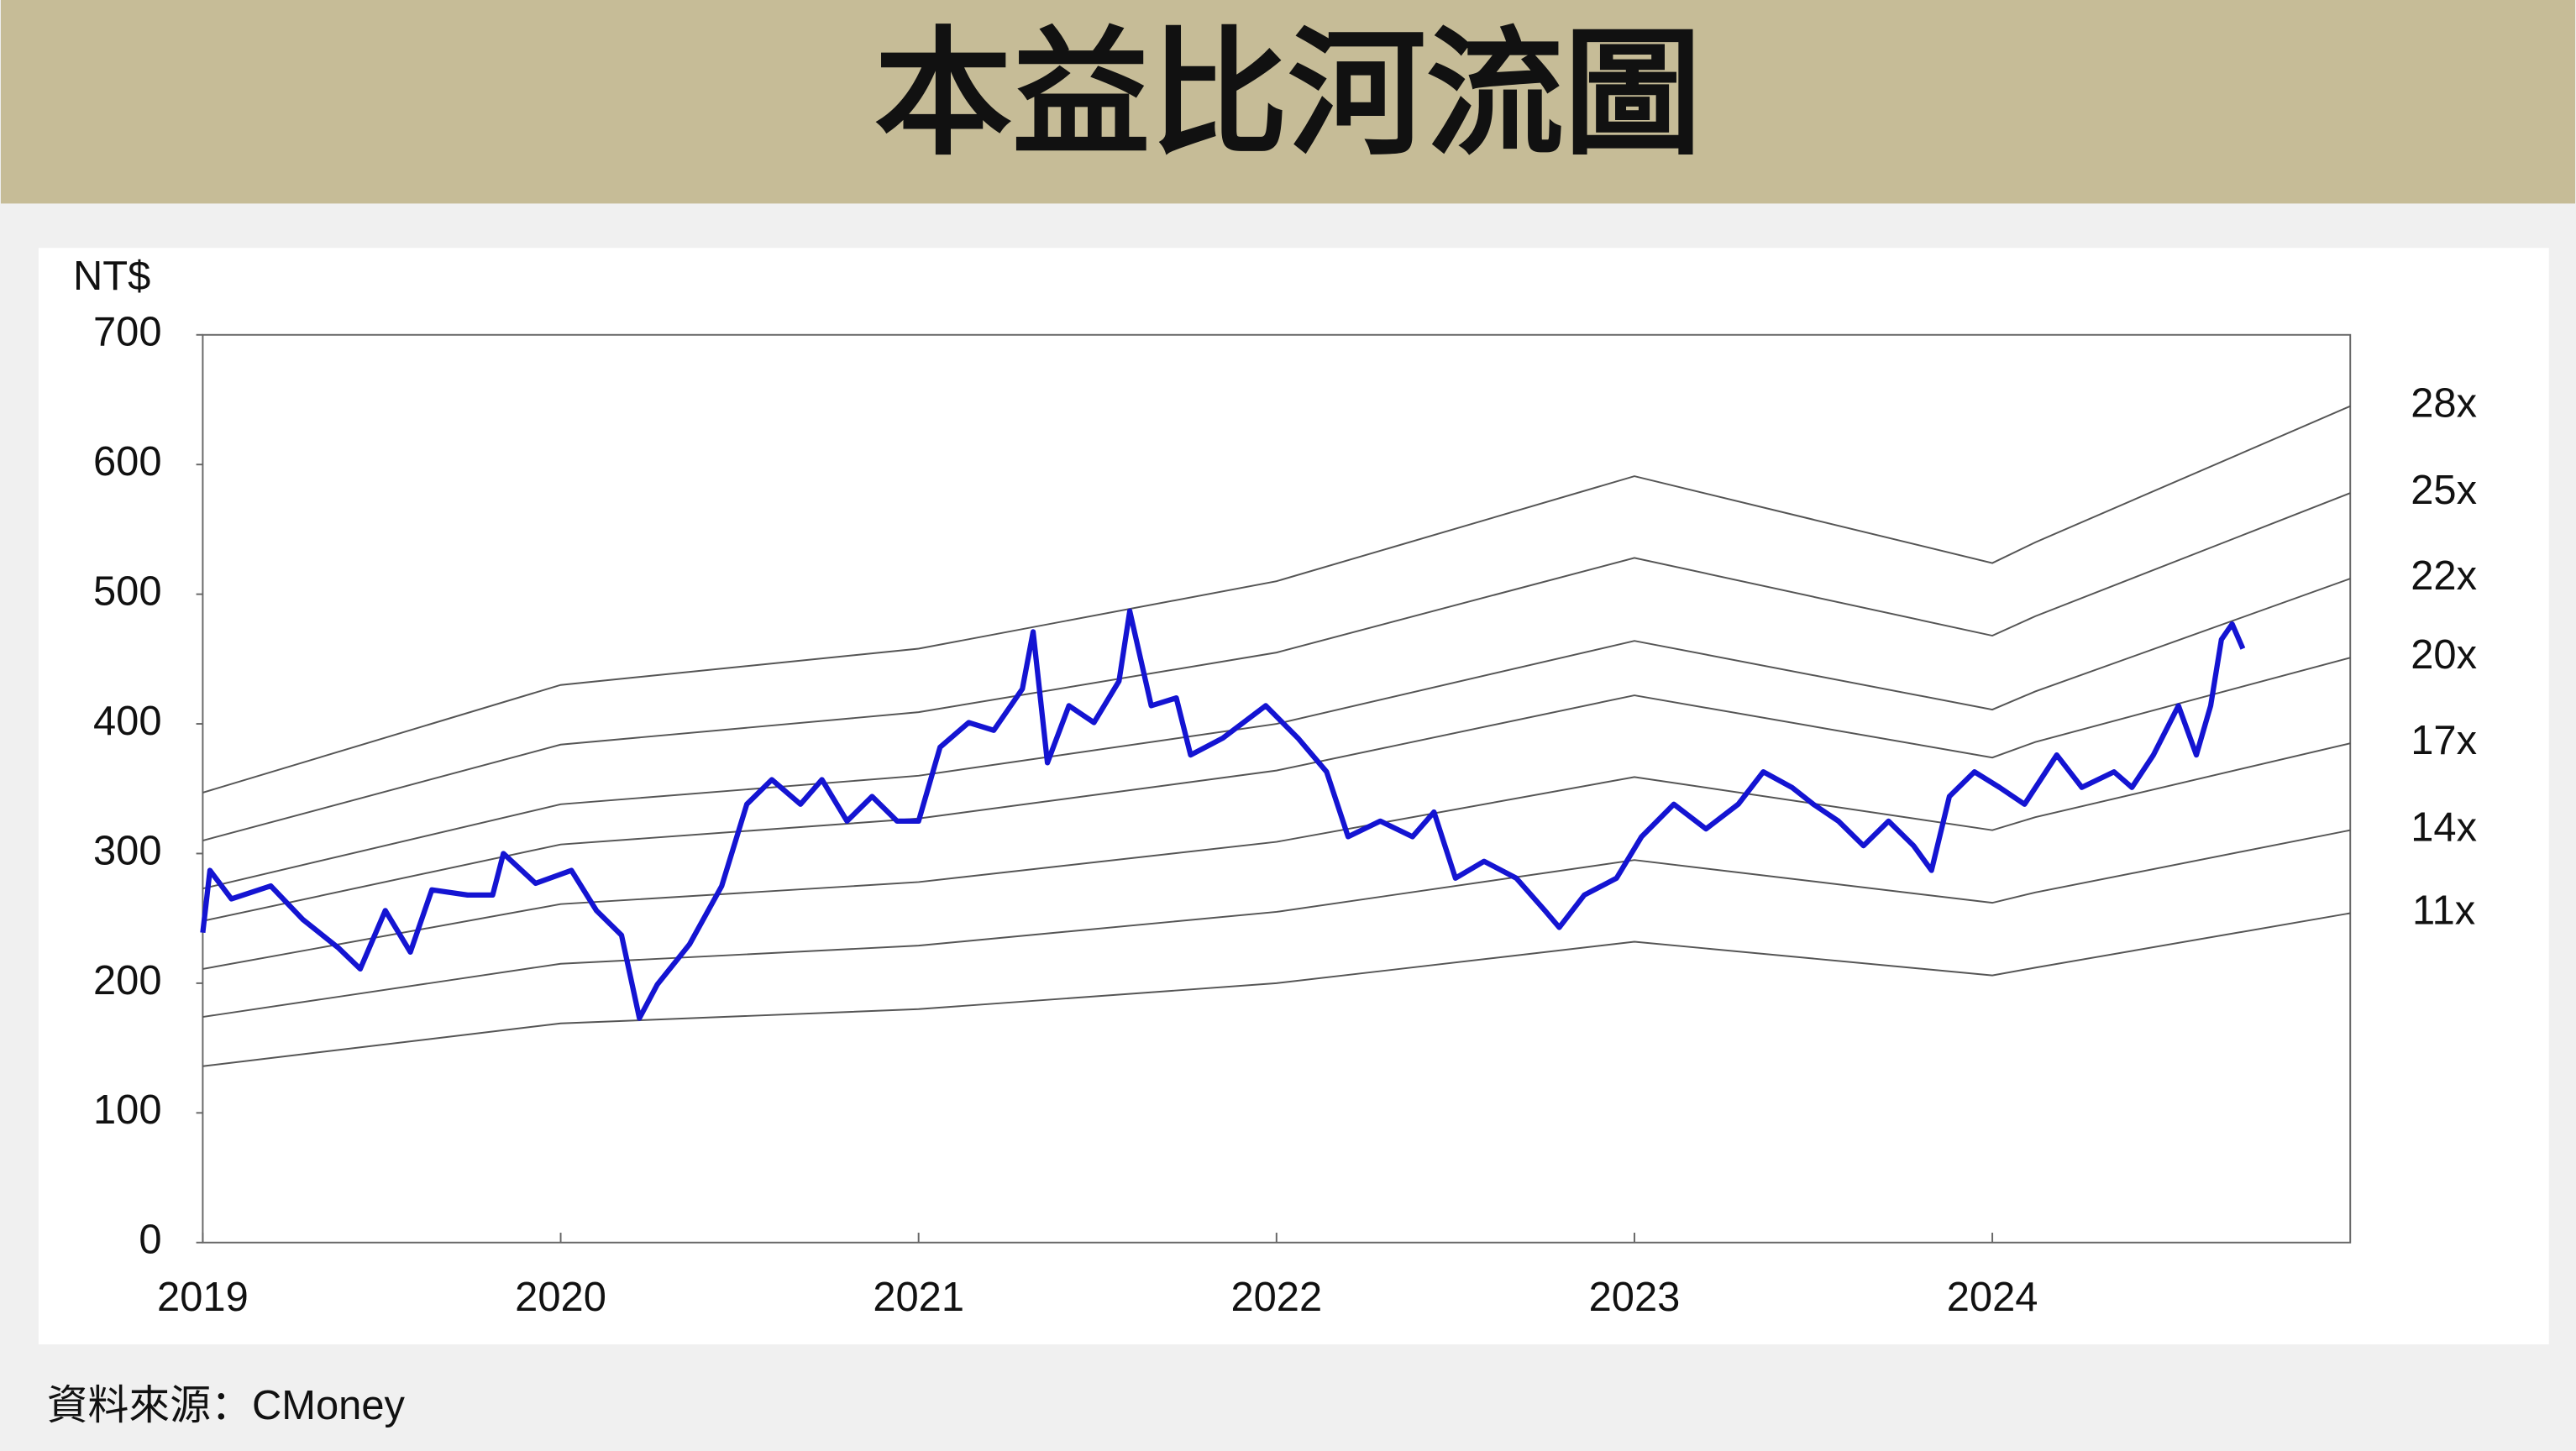 This screenshot has width=2576, height=1451. Describe the element at coordinates (2444, 828) in the screenshot. I see `pe-band-label: 14x` at that location.